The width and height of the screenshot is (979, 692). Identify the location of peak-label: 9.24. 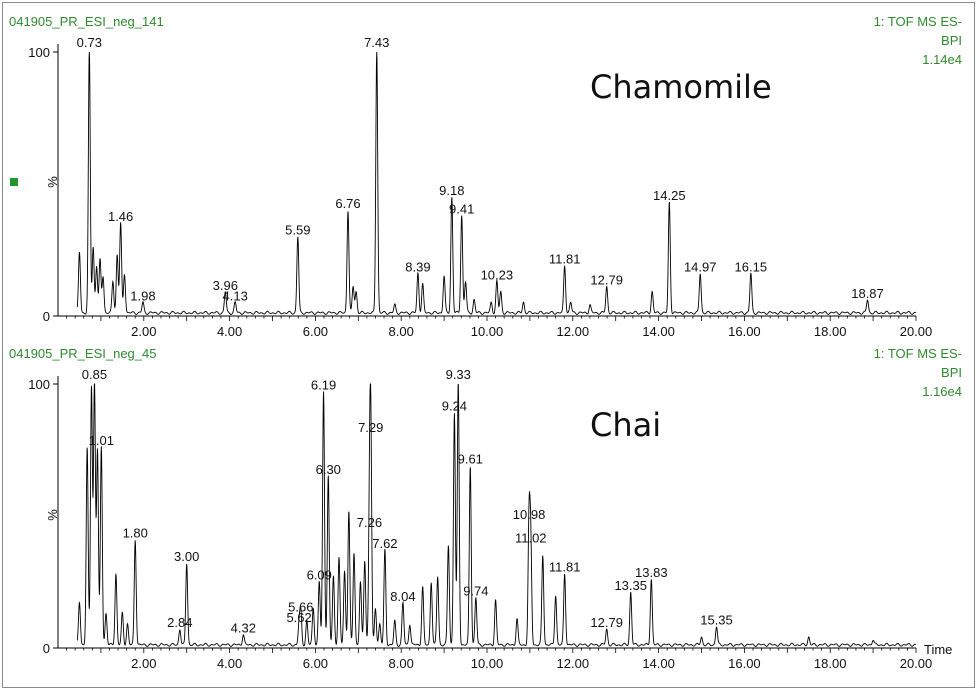
(454, 406).